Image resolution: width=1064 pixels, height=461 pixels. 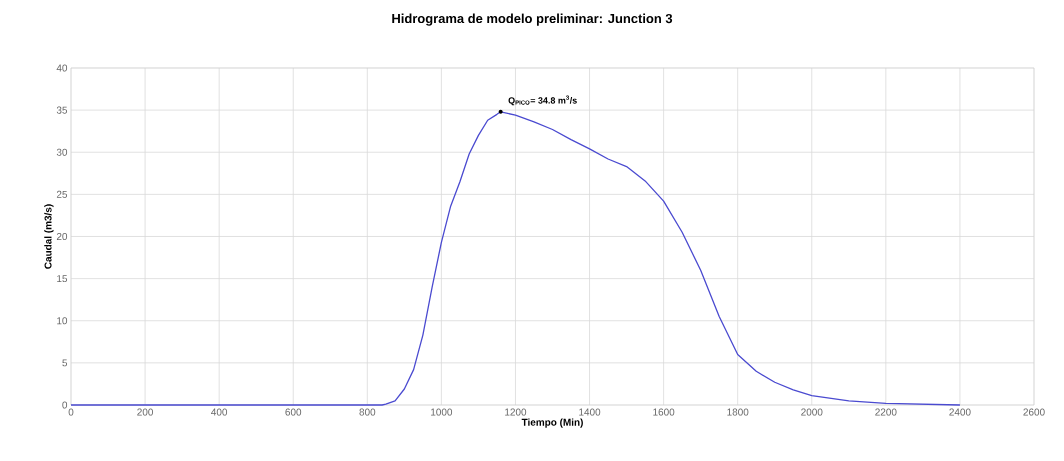 What do you see at coordinates (293, 412) in the screenshot?
I see `x-tick-label: 600` at bounding box center [293, 412].